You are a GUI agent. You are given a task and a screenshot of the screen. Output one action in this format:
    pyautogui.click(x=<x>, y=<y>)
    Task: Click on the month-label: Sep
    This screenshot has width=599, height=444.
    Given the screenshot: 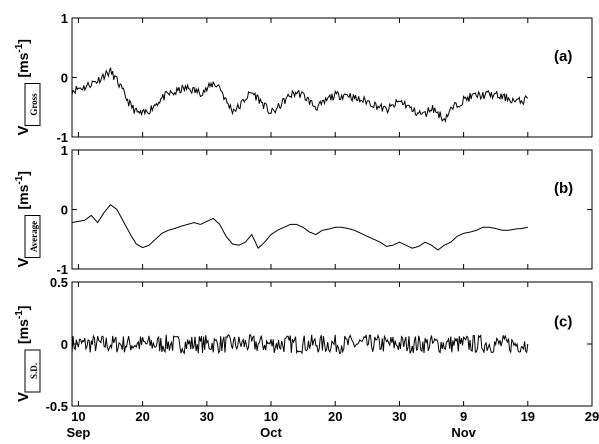 What is the action you would take?
    pyautogui.click(x=78, y=432)
    